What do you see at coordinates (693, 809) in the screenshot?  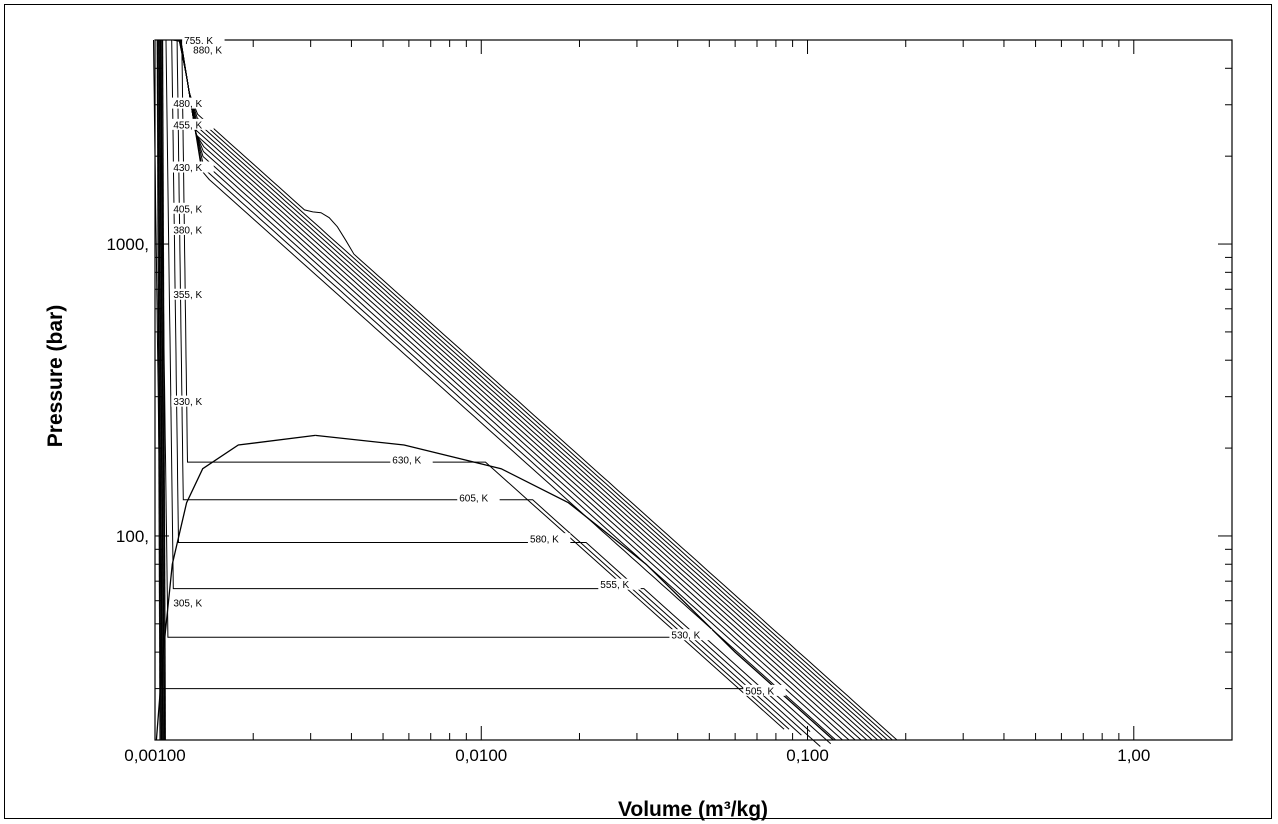 I see `x-axis-title: Volume (m³/kg)` at bounding box center [693, 809].